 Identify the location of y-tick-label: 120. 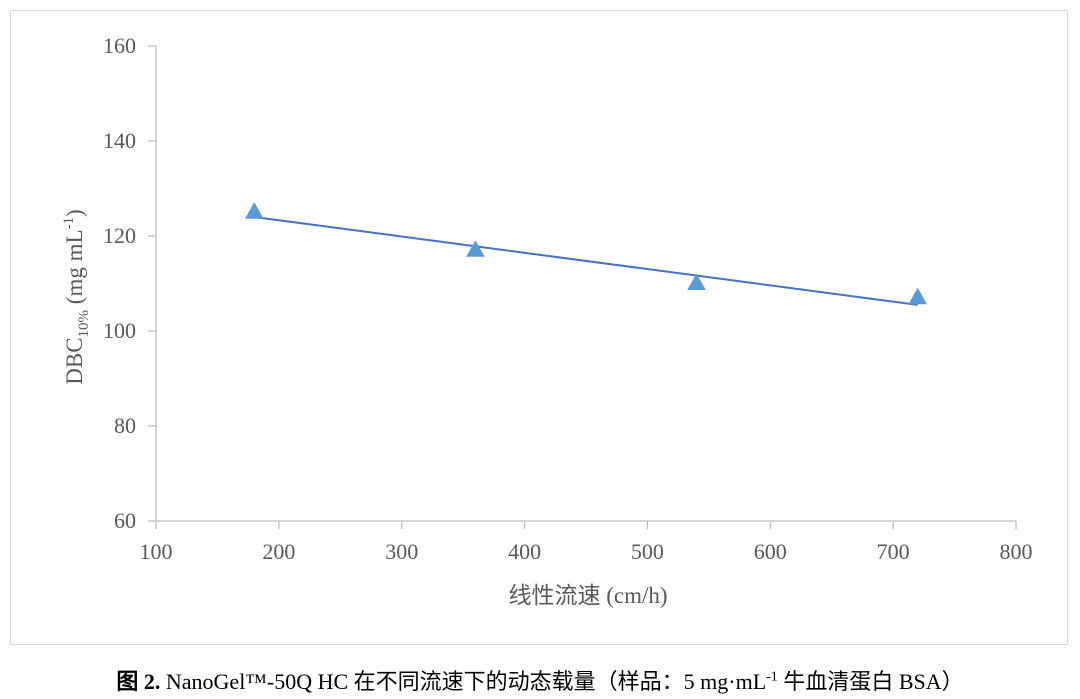
(119, 235).